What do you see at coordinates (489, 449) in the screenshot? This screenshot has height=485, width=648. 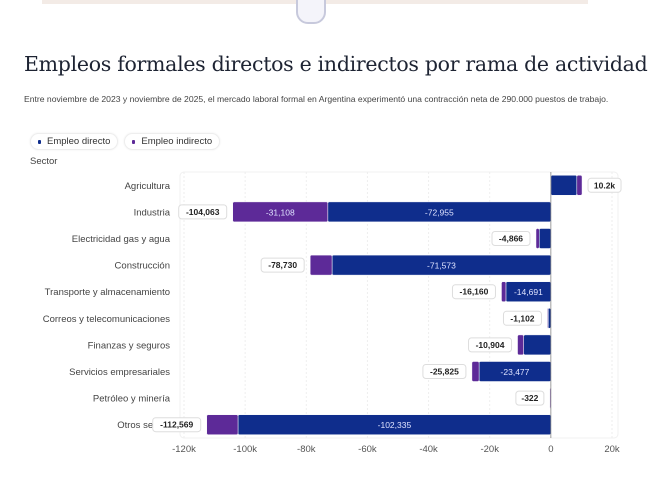 I see `x-tick-label: -20k` at bounding box center [489, 449].